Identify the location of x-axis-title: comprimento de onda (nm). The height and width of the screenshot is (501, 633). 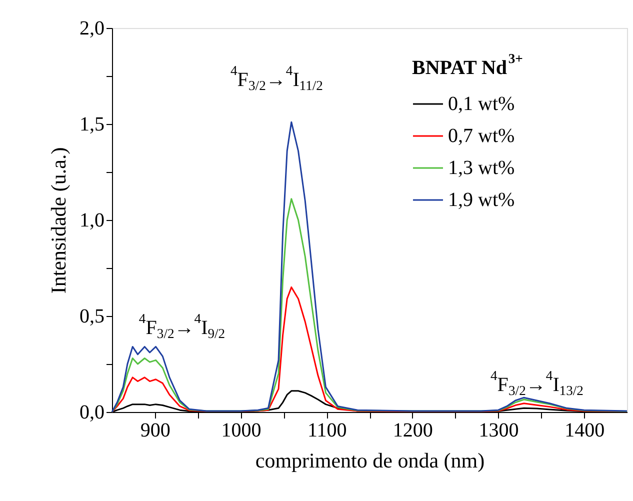
(370, 460).